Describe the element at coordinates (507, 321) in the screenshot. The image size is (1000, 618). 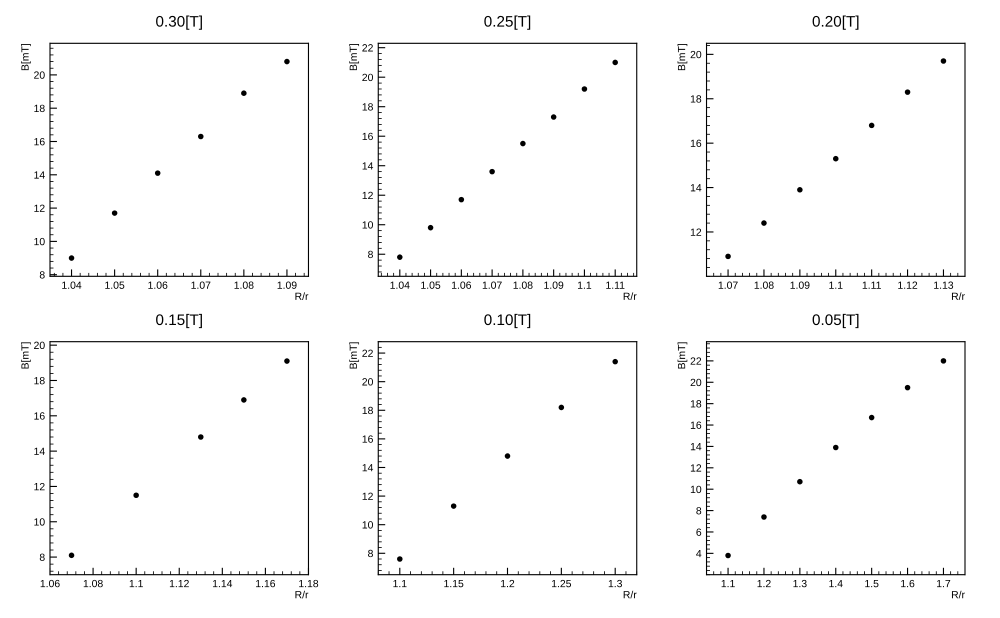
I see `chart-title: 0.10[T]` at that location.